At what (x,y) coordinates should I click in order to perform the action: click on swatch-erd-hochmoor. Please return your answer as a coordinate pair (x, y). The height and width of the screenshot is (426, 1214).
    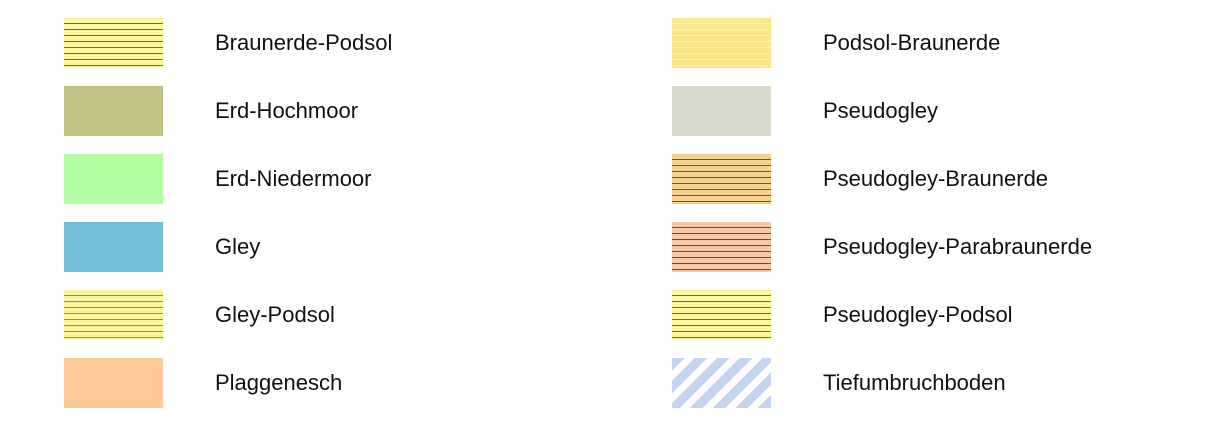
    Looking at the image, I should click on (113, 111).